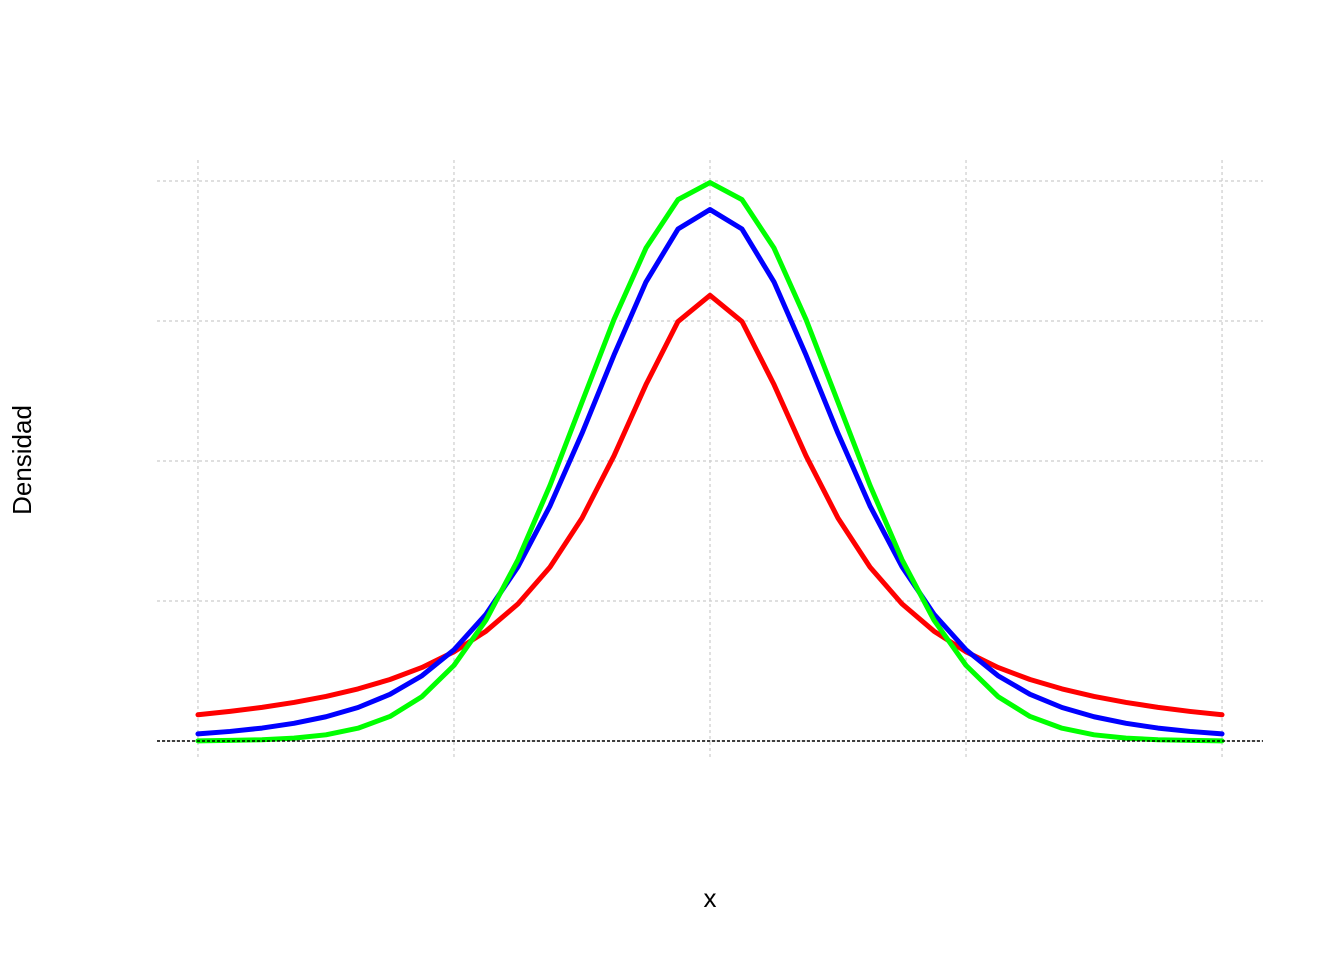  What do you see at coordinates (710, 898) in the screenshot?
I see `x-axis-title: x` at bounding box center [710, 898].